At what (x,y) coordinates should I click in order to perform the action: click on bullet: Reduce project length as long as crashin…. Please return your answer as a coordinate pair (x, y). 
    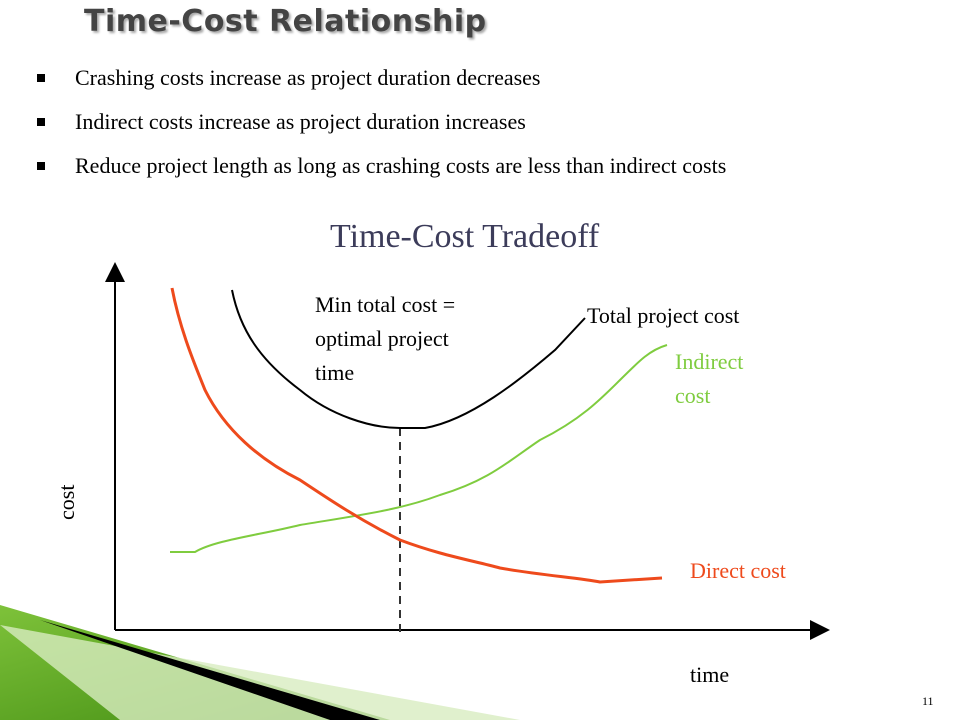
    Looking at the image, I should click on (446, 166).